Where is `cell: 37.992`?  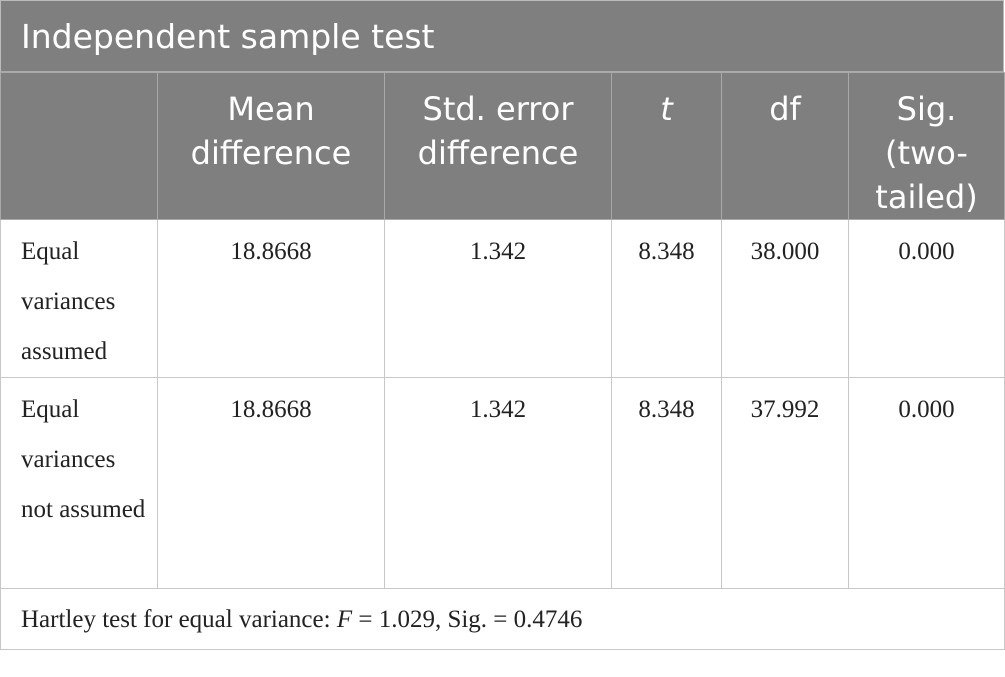
cell: 37.992 is located at coordinates (785, 483).